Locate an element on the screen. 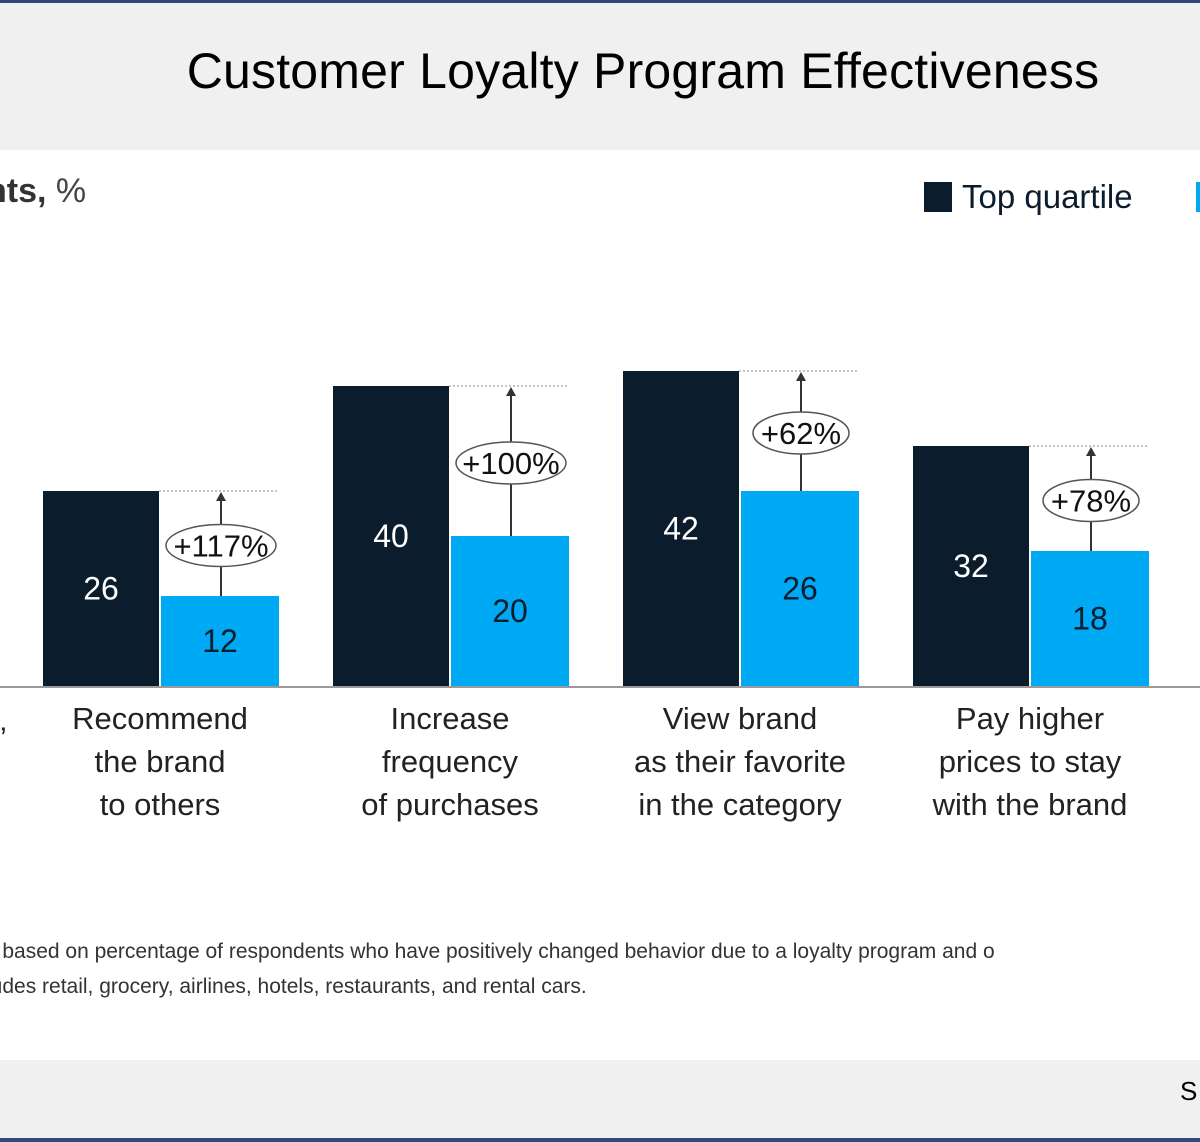  growth-badge-label-2: +62% is located at coordinates (801, 433).